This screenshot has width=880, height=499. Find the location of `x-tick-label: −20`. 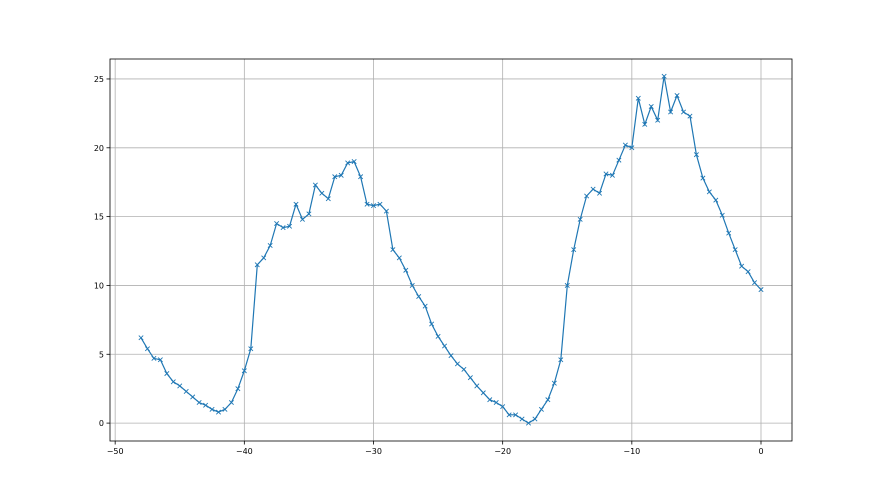

x-tick-label: −20 is located at coordinates (502, 451).